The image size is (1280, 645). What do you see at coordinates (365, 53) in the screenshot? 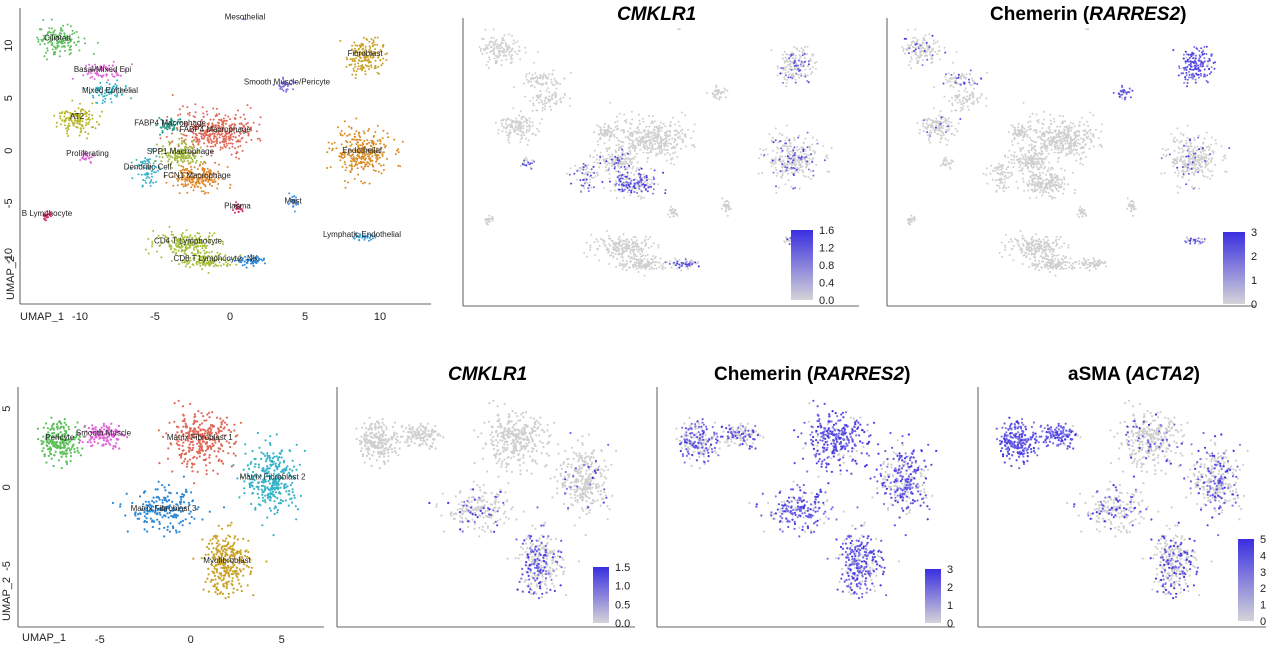
I see `cluster-label: Fibroblast` at bounding box center [365, 53].